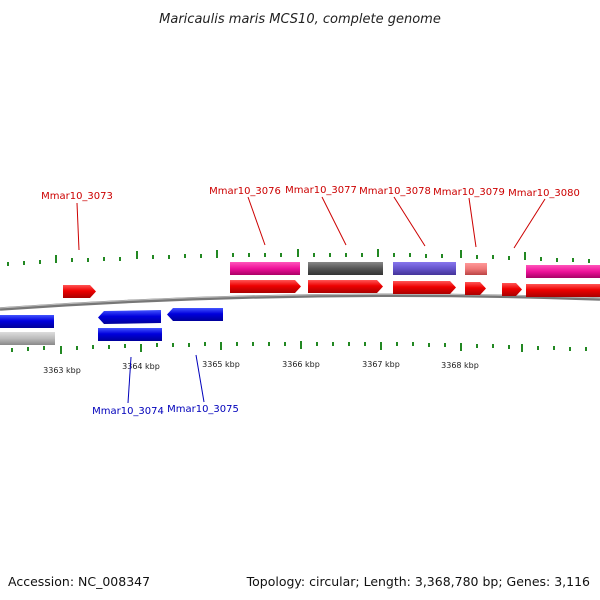 This screenshot has height=600, width=600. Describe the element at coordinates (128, 411) in the screenshot. I see `gene-label-3074: Mmar10_3074` at that location.